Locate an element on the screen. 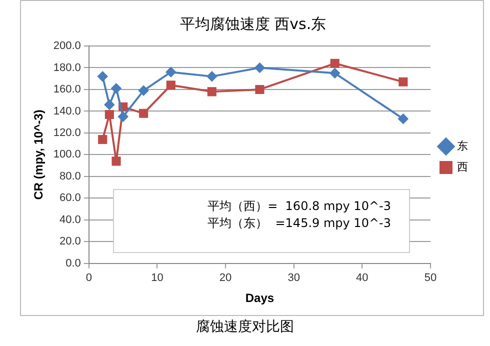  y-tick-label: 180.0 is located at coordinates (67, 68).